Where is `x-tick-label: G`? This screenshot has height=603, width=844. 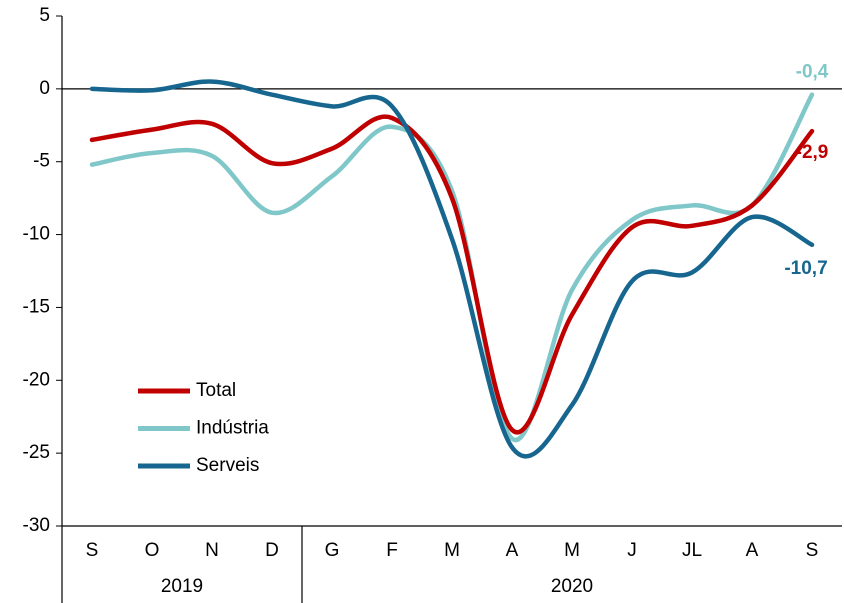
x-tick-label: G is located at coordinates (332, 550).